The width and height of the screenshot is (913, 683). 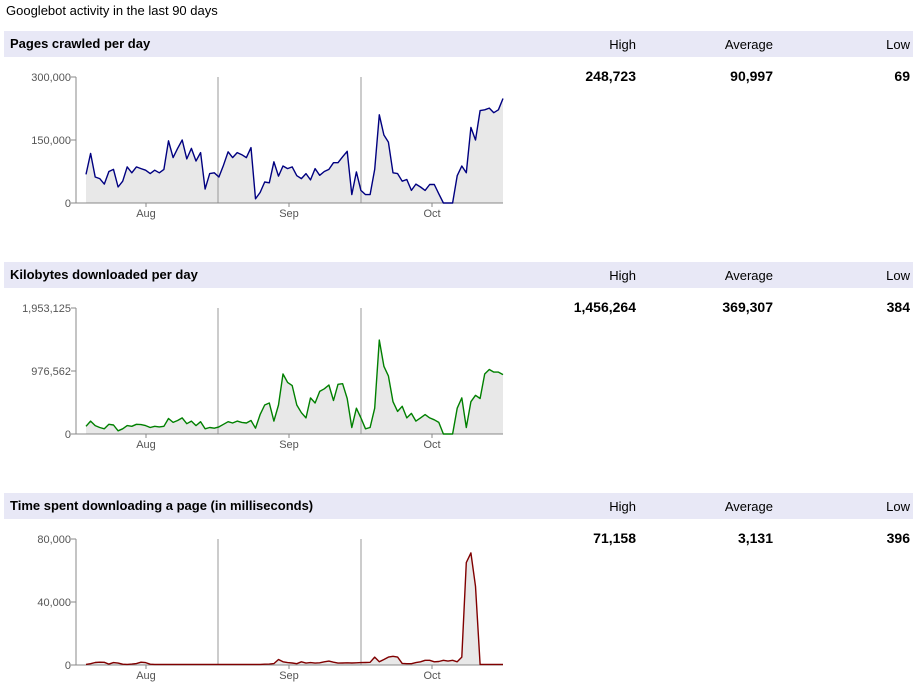 I want to click on kilobytes-downloaded-chart: 0 976,562 1,953,125 Aug Sep Oct, so click(x=263, y=377).